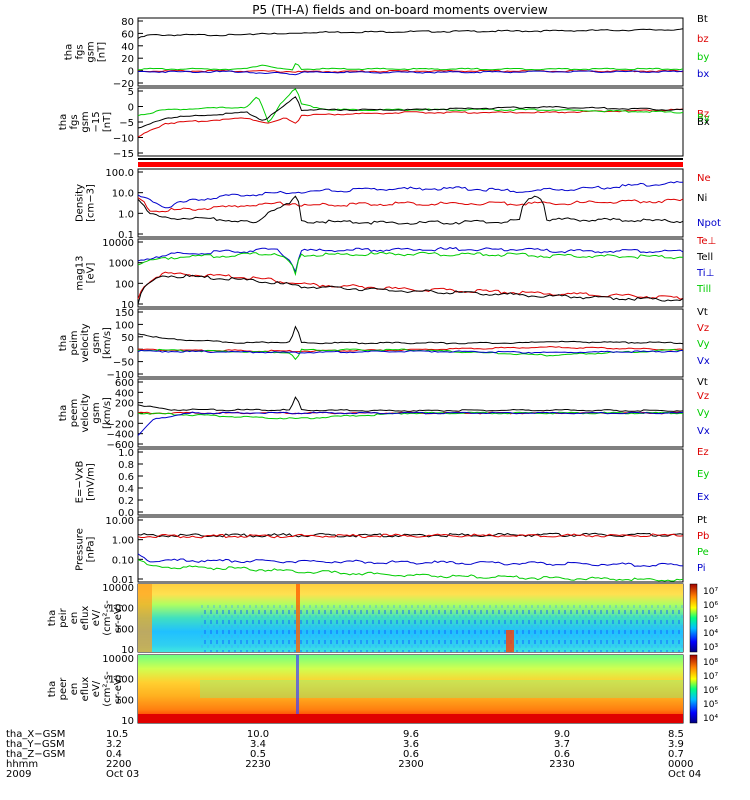 This screenshot has width=750, height=800. I want to click on y-tick-label: 40, so click(127, 47).